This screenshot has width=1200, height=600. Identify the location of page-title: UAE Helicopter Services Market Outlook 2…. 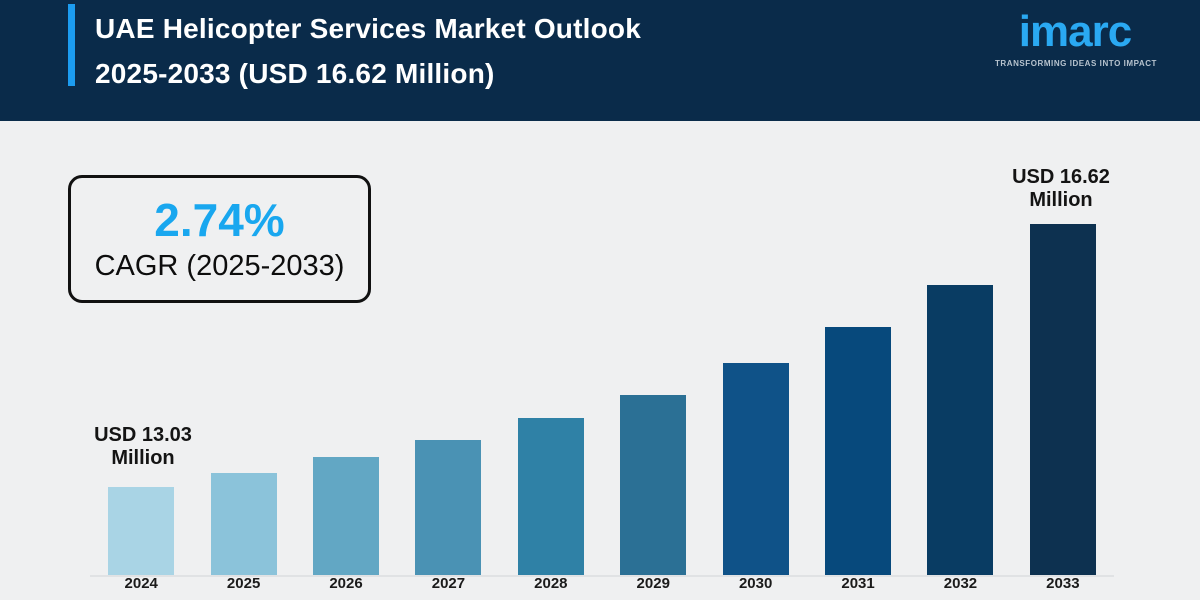
(368, 51).